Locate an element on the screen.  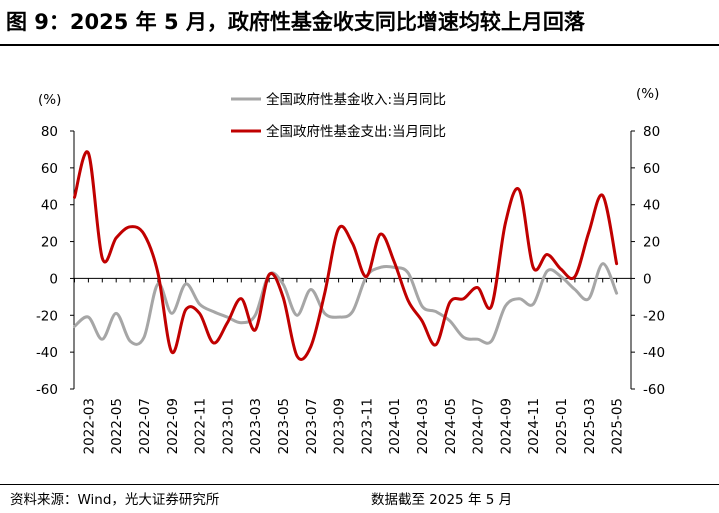
left-tick-label: 0 is located at coordinates (53, 279).